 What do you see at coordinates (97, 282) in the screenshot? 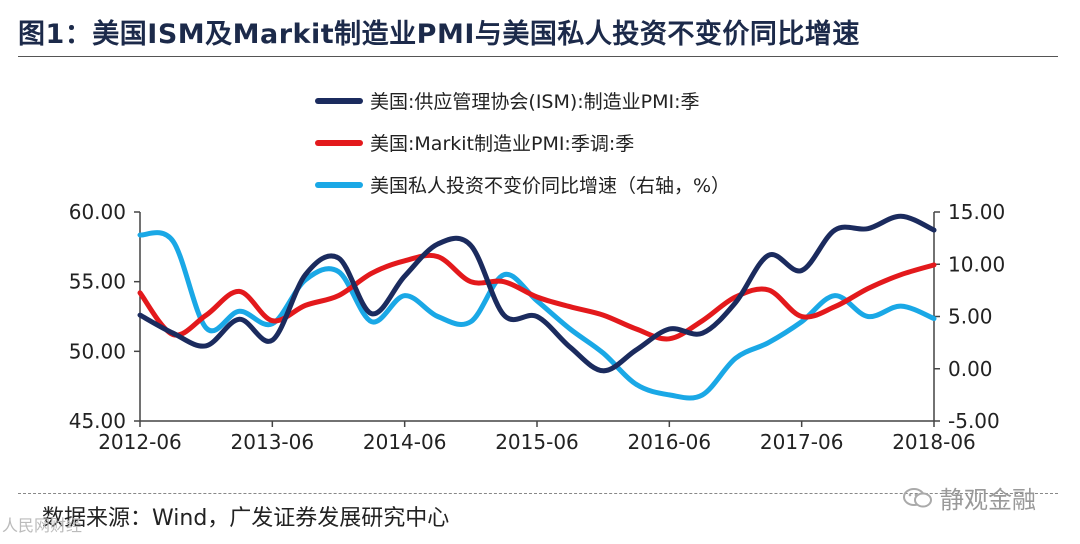
I see `y-left-tick-label: 55.00` at bounding box center [97, 282].